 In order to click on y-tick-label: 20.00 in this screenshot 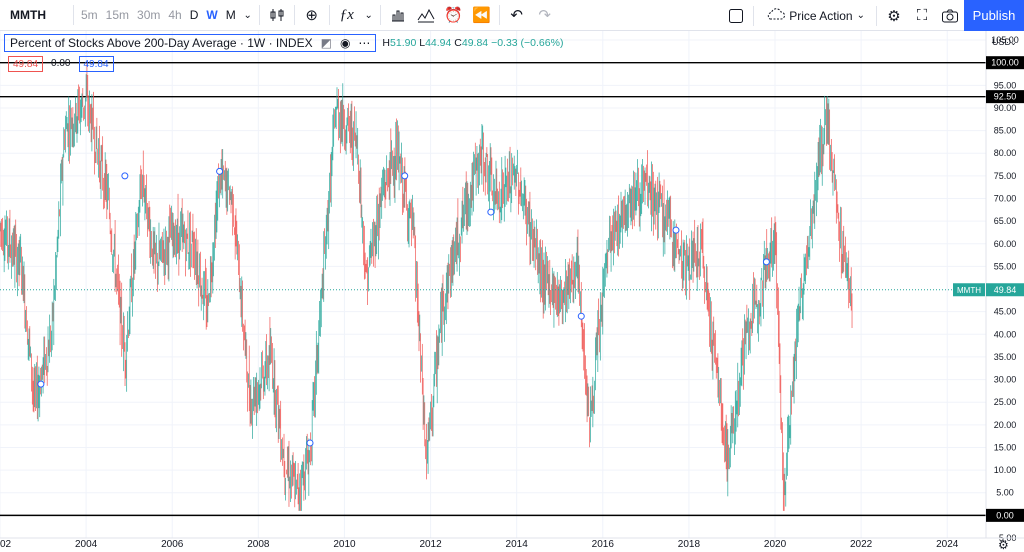, I will do `click(1005, 425)`.